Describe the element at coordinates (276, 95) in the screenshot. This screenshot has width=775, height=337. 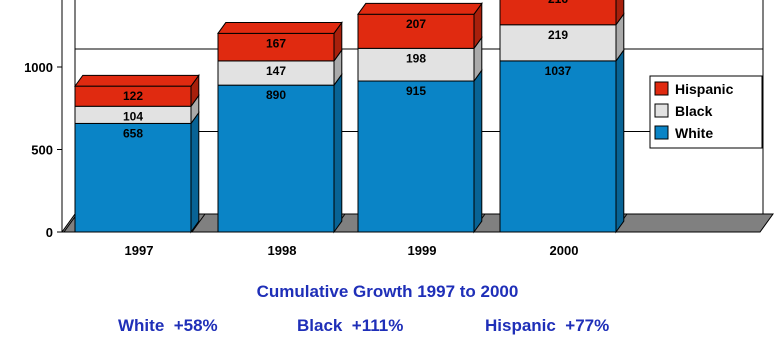
I see `bar-1998-white-value-label: 890` at that location.